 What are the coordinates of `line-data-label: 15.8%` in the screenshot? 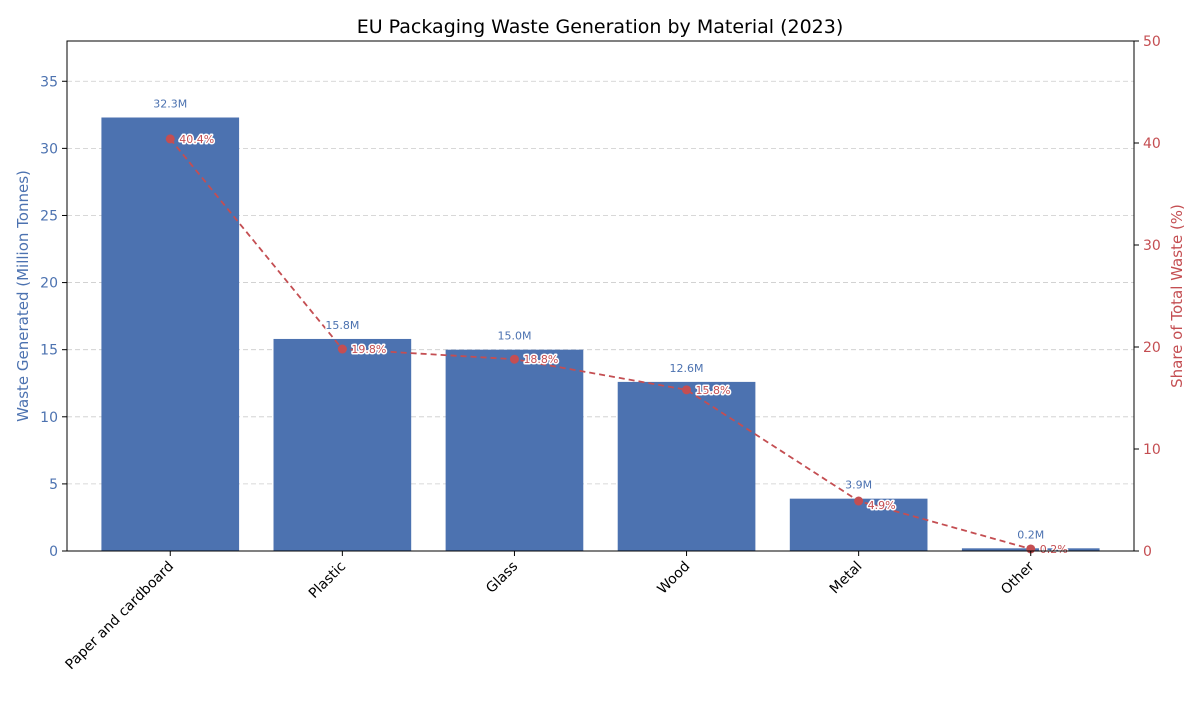 It's located at (713, 390).